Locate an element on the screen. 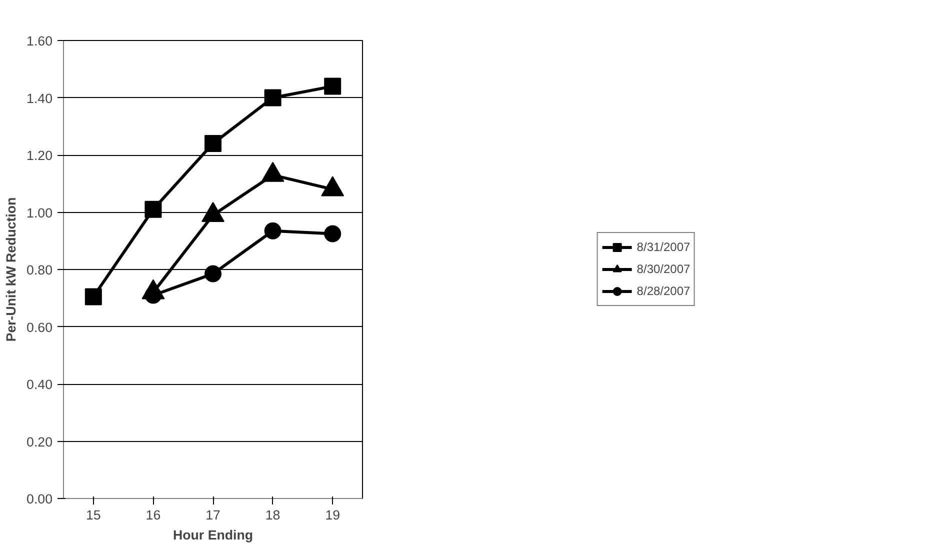 This screenshot has height=553, width=938. y-tick-label: 1.40 is located at coordinates (39, 98).